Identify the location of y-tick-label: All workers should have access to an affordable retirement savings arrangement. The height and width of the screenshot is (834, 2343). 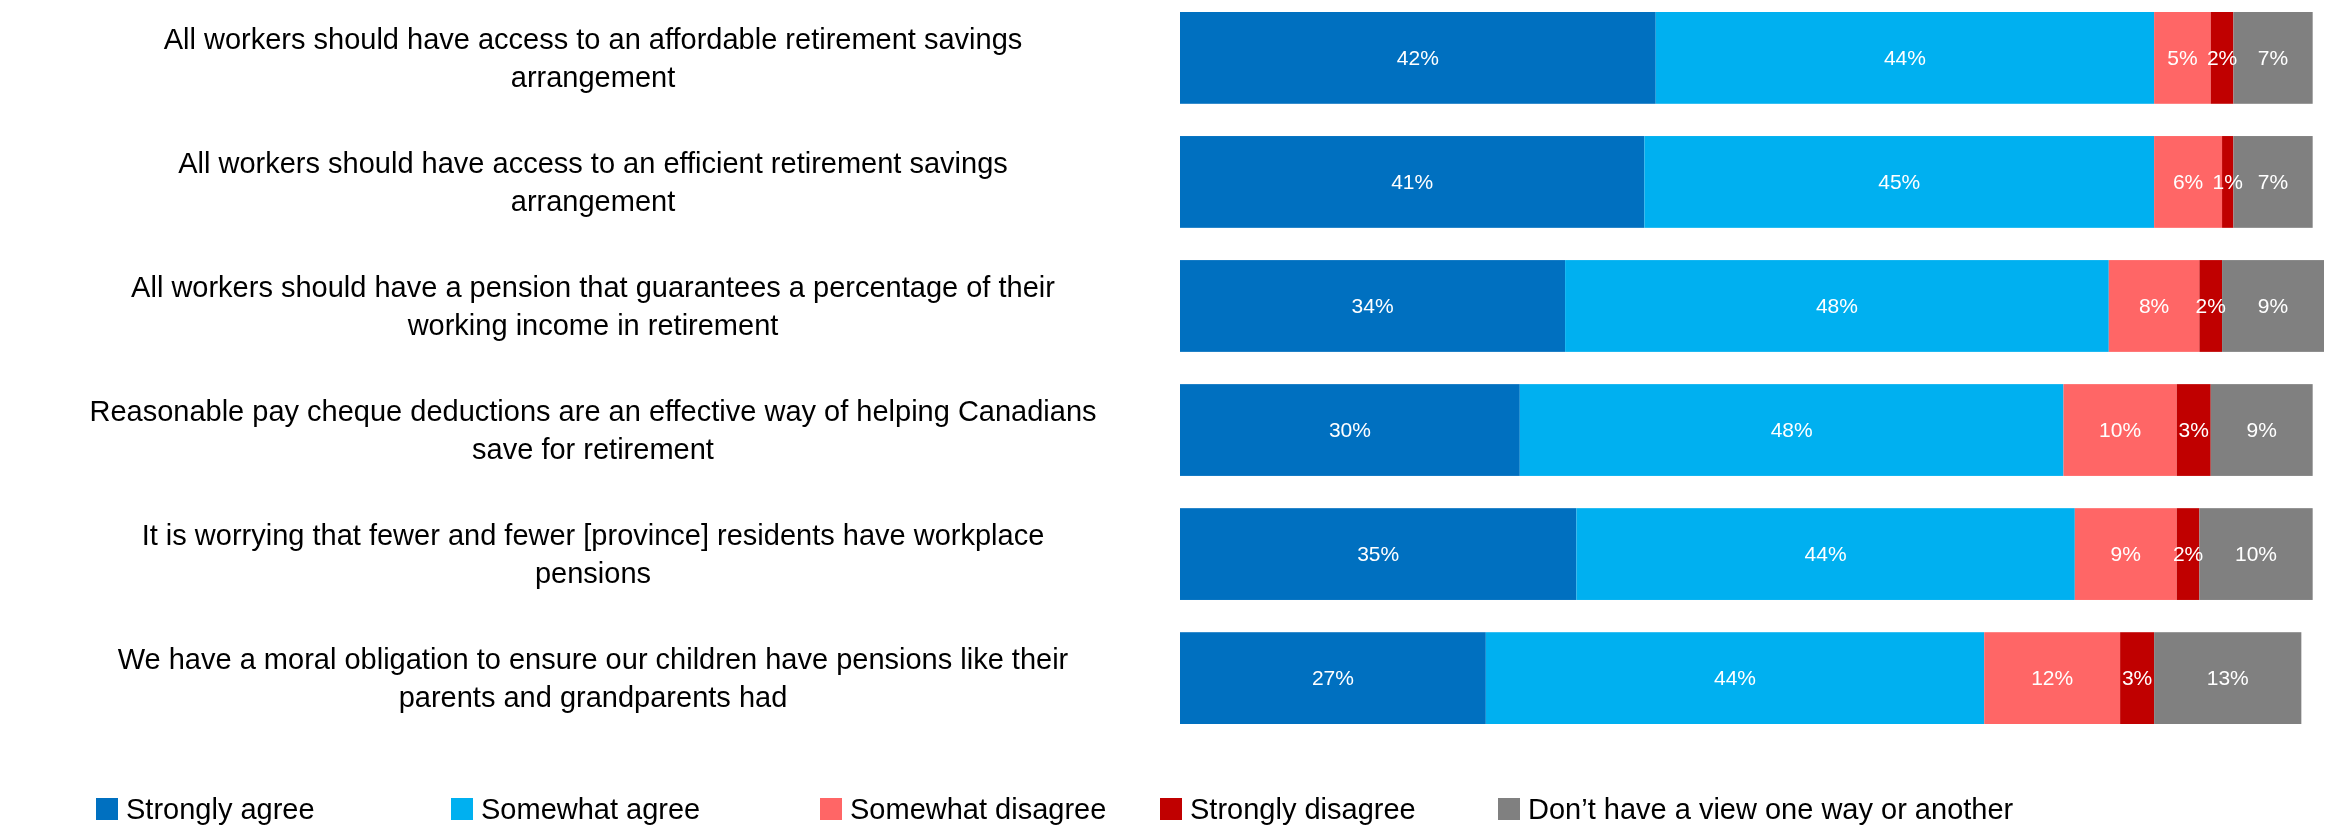
(593, 58).